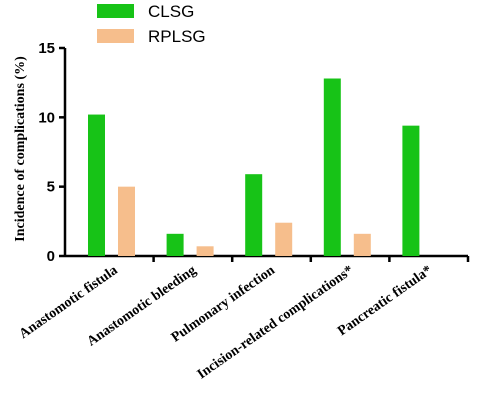 This screenshot has height=414, width=494. Describe the element at coordinates (276, 322) in the screenshot. I see `x-tick-label: Incision-related complications*` at that location.